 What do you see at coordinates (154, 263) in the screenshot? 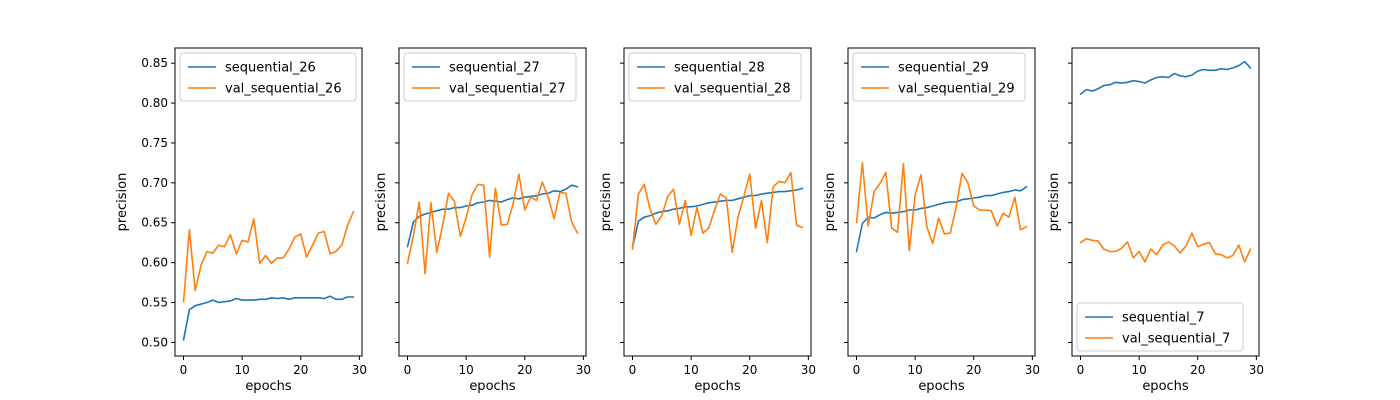
I see `y-tick-label: 0.60` at bounding box center [154, 263].